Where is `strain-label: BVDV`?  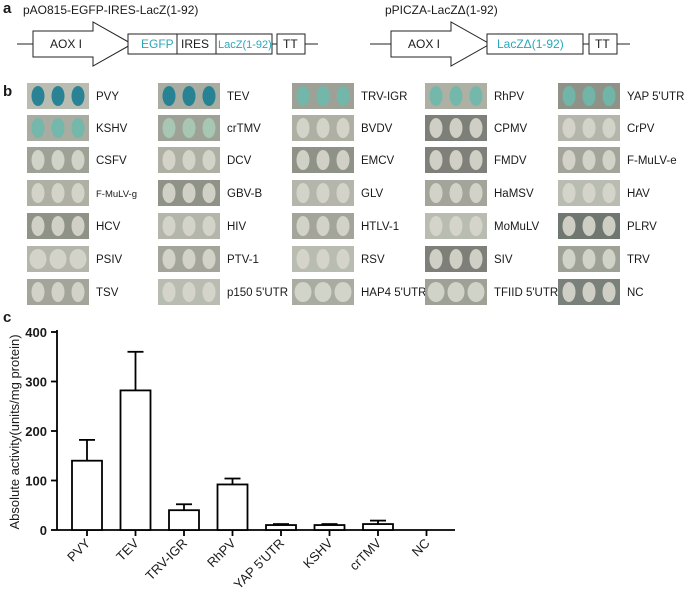
strain-label: BVDV is located at coordinates (377, 129).